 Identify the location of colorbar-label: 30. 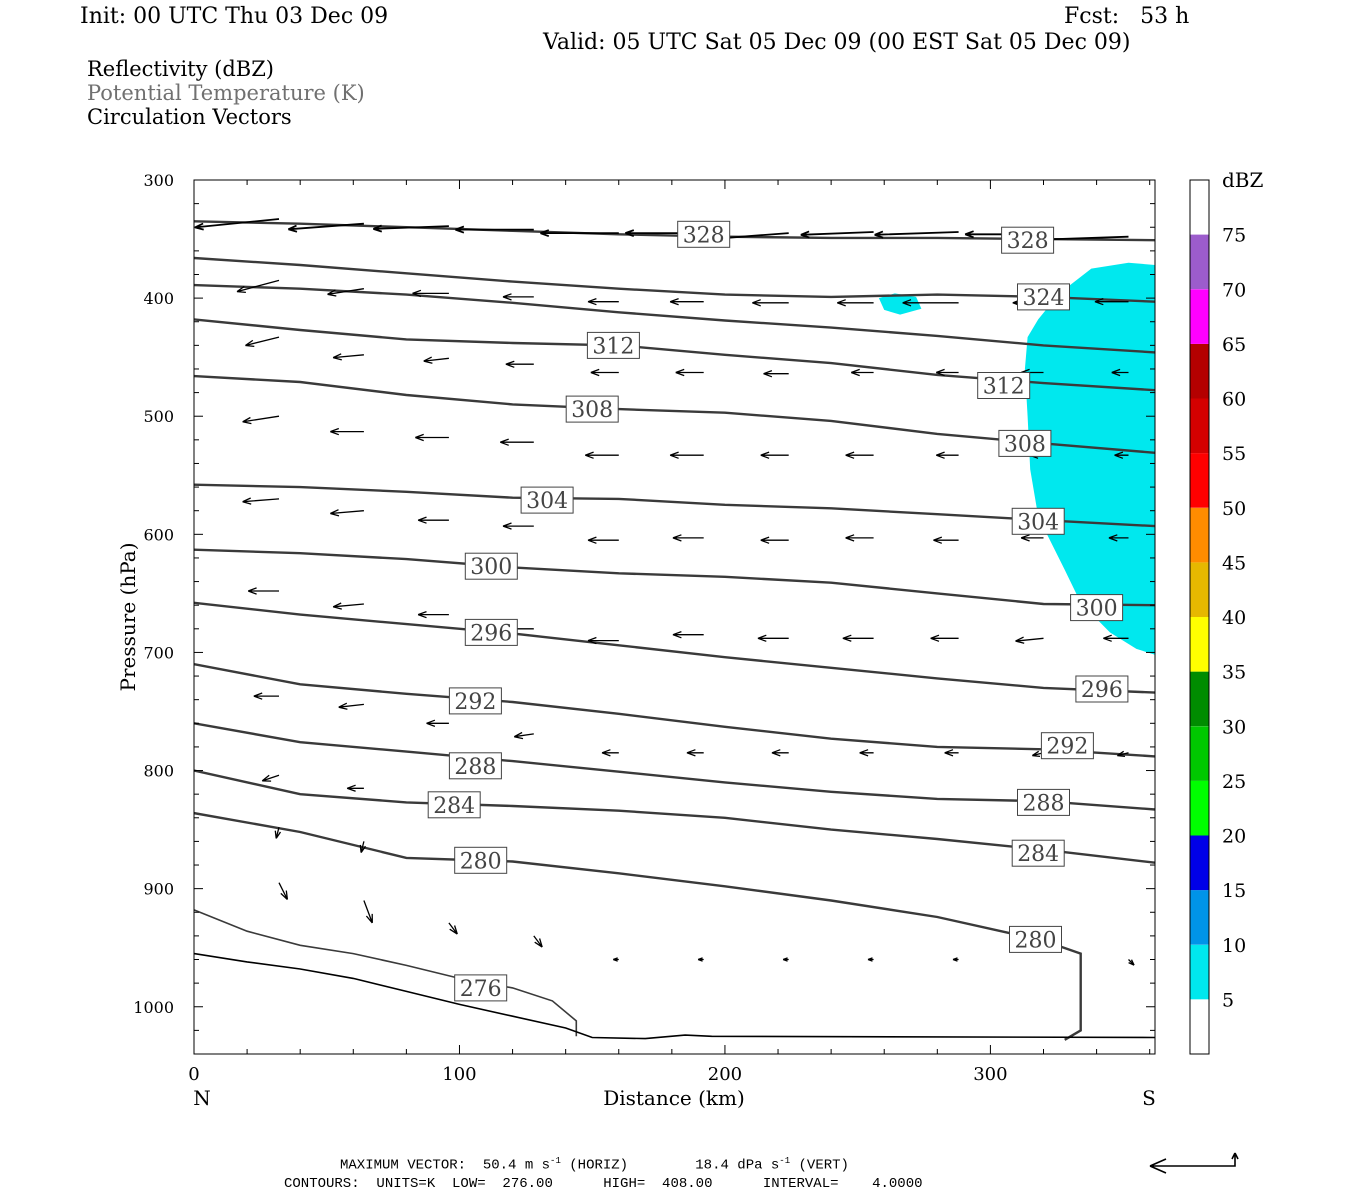
(1234, 727).